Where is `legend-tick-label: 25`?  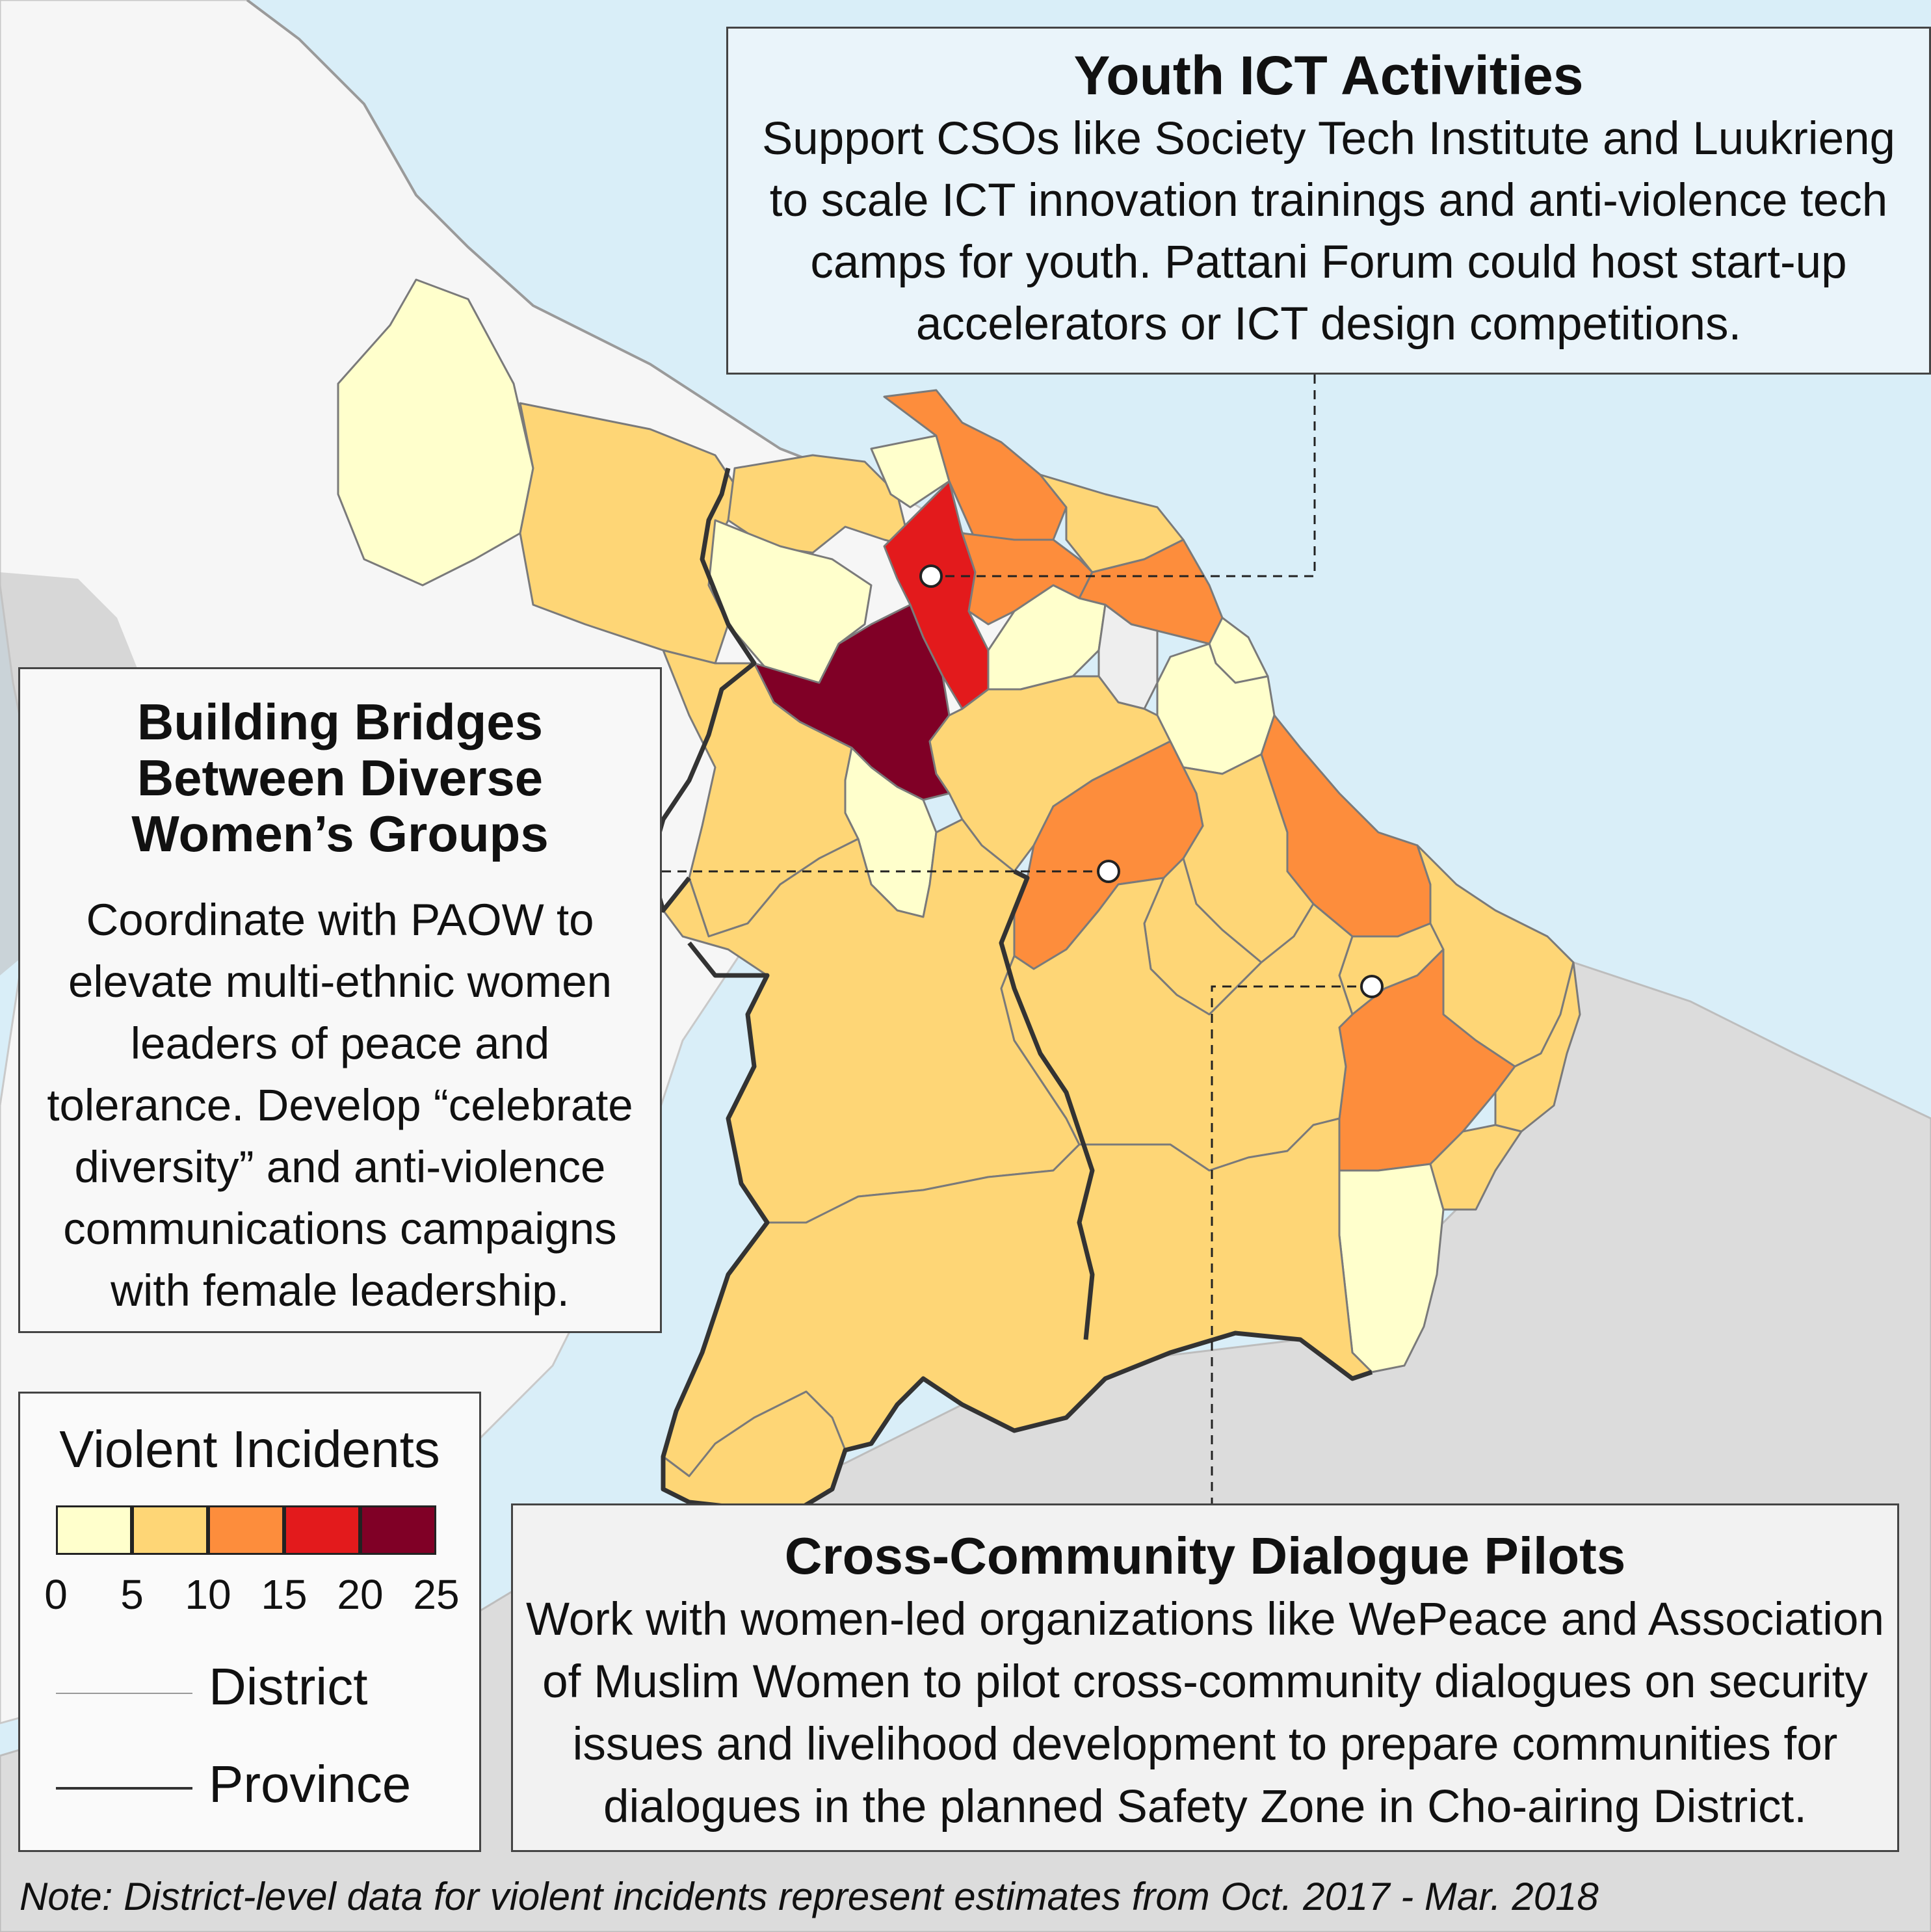 legend-tick-label: 25 is located at coordinates (436, 1594).